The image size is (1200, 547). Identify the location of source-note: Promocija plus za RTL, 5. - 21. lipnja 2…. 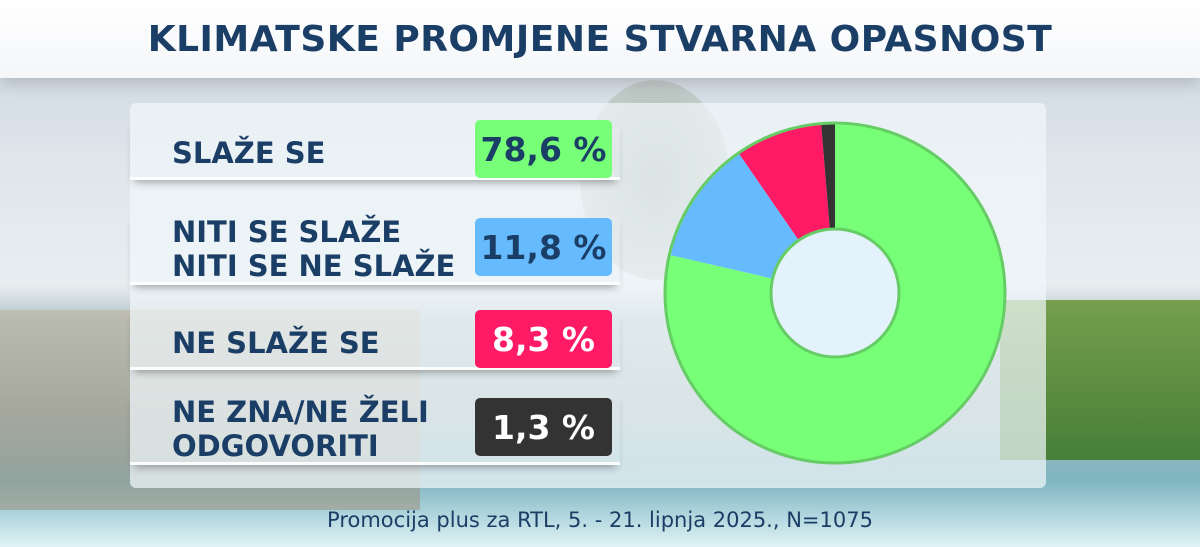
(600, 520).